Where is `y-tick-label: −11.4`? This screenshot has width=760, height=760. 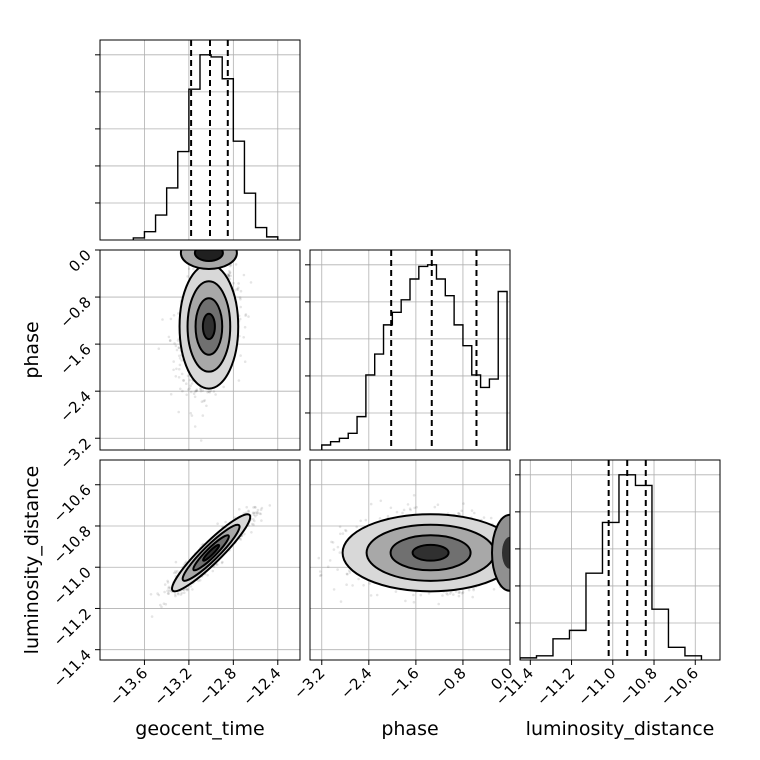
y-tick-label: −11.4 is located at coordinates (72, 668).